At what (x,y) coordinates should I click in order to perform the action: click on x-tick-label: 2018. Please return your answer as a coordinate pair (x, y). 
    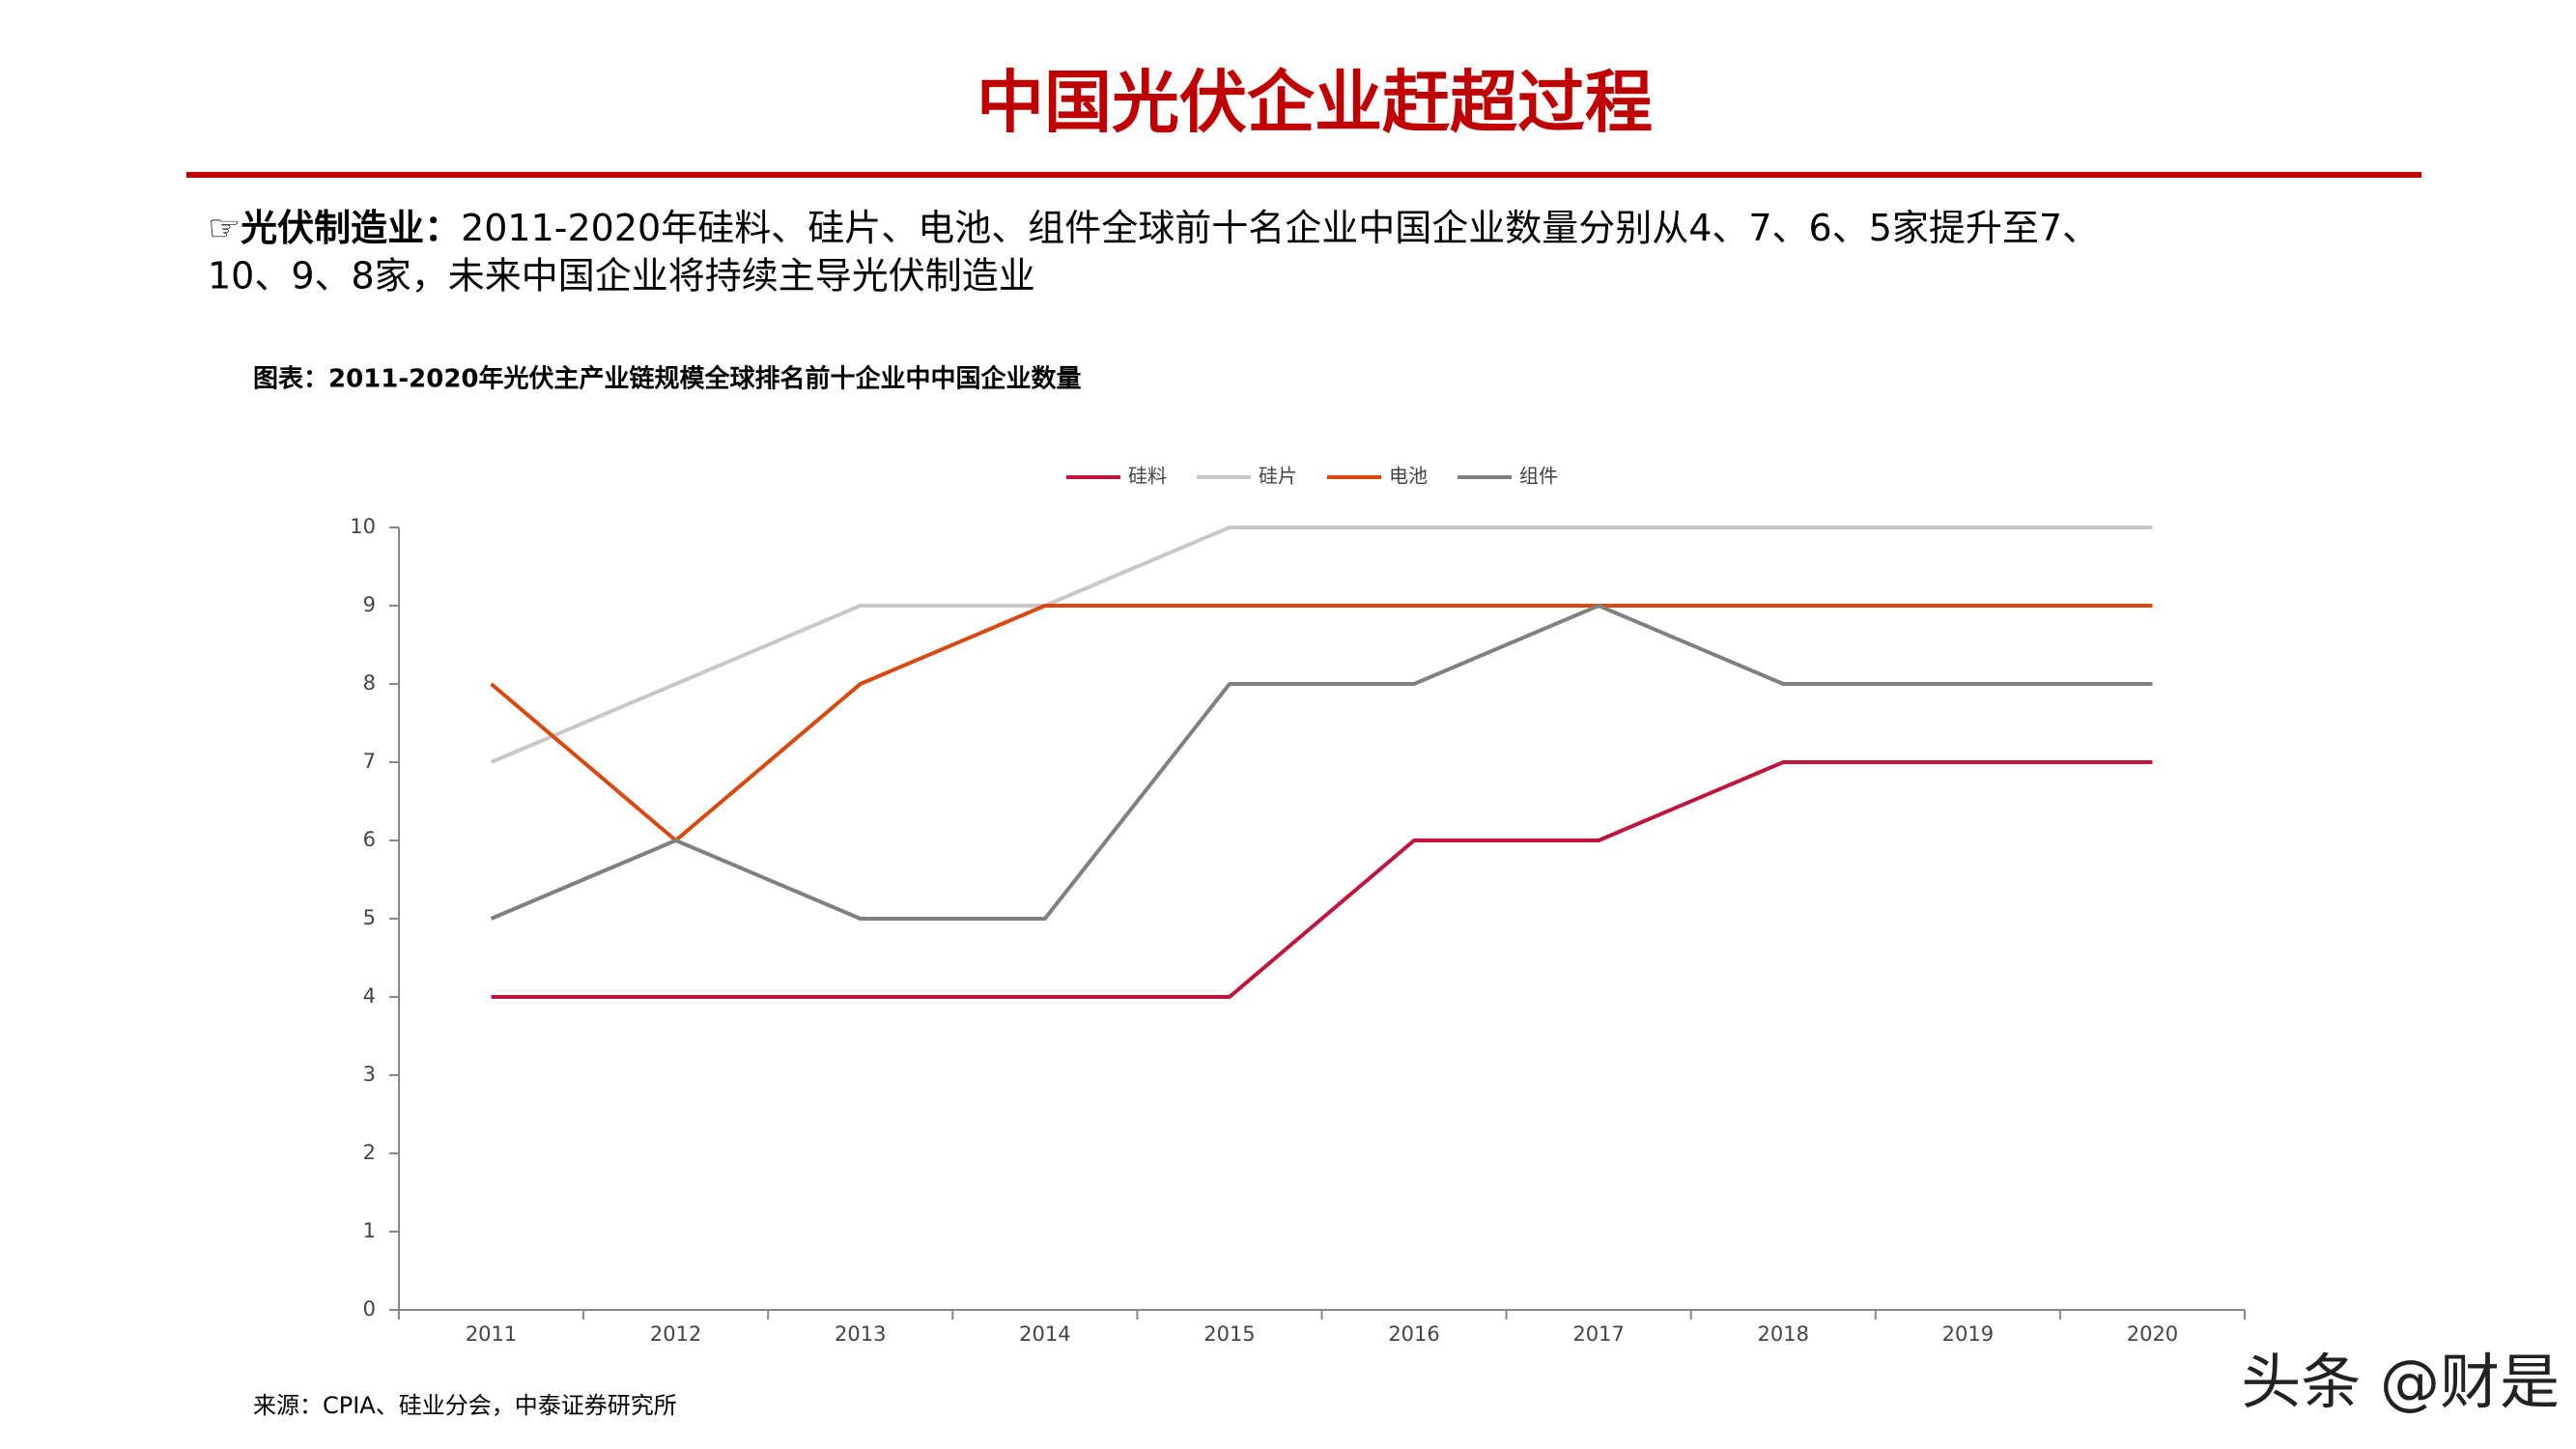
    Looking at the image, I should click on (1783, 1334).